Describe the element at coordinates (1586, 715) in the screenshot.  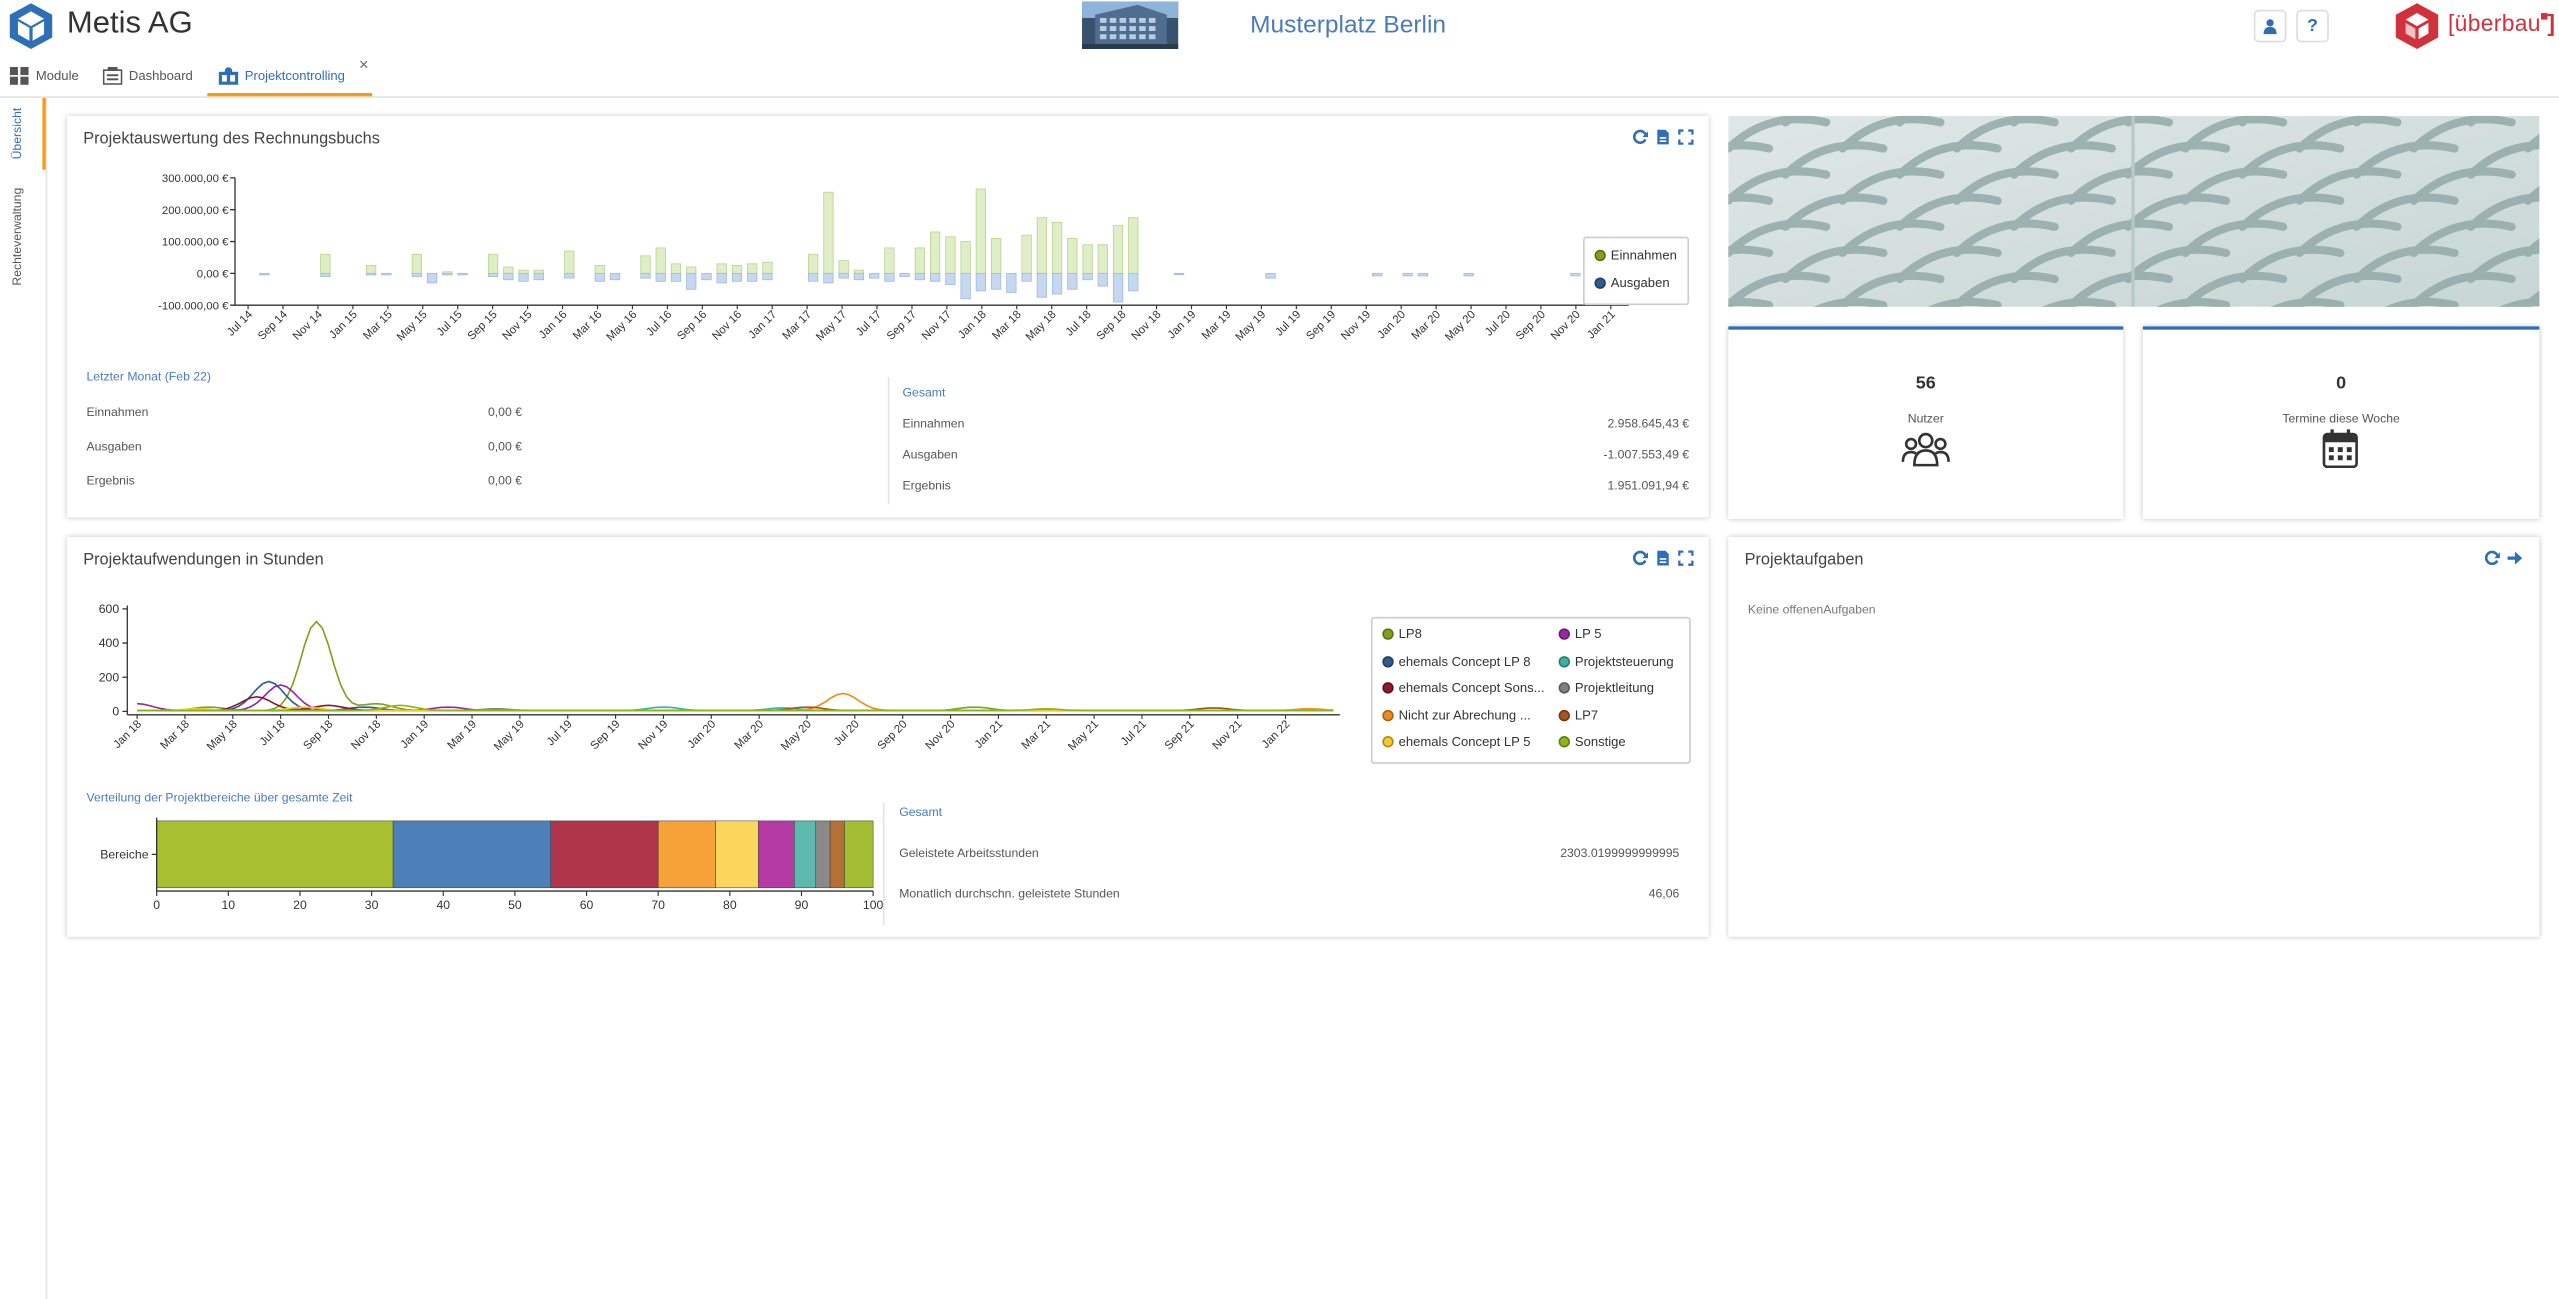
I see `legend-label: LP7` at that location.